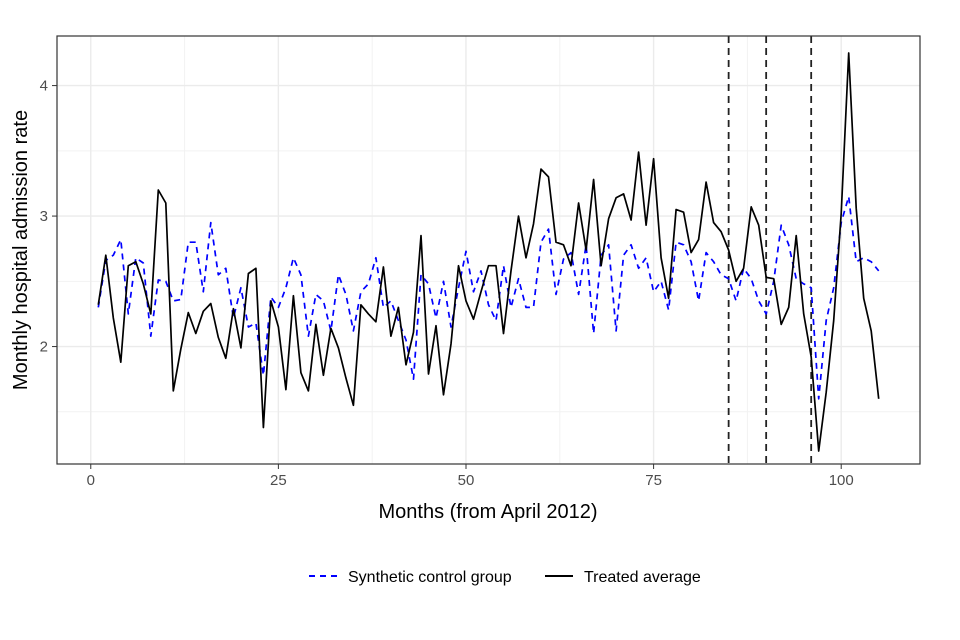  What do you see at coordinates (488, 512) in the screenshot?
I see `x-axis-title: Months (from April 2012)` at bounding box center [488, 512].